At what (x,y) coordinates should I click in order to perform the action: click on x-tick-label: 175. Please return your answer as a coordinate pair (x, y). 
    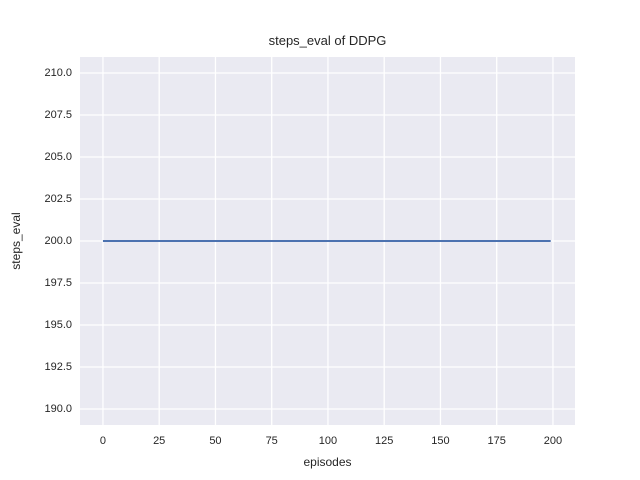
    Looking at the image, I should click on (496, 441).